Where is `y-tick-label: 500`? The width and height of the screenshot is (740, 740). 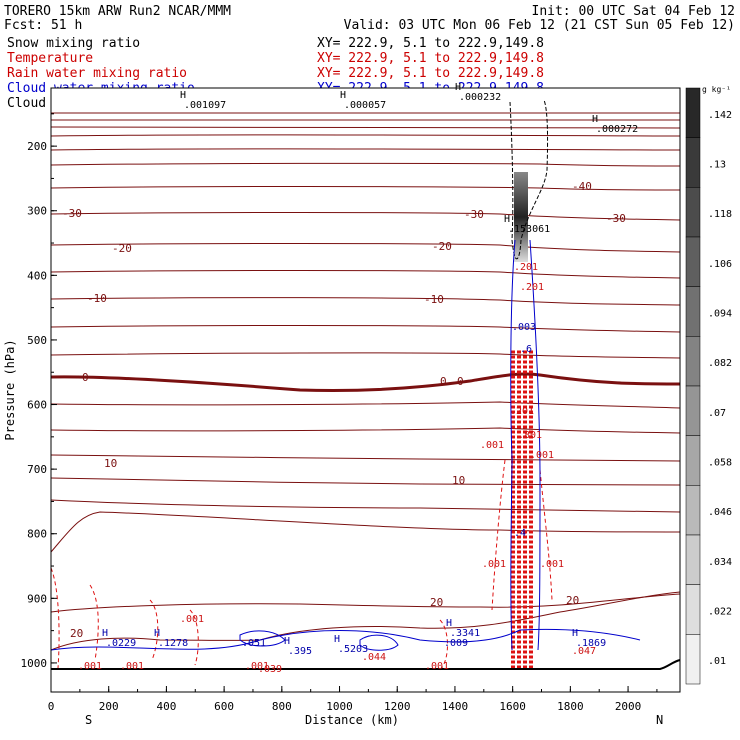
y-tick-label: 500 is located at coordinates (37, 340).